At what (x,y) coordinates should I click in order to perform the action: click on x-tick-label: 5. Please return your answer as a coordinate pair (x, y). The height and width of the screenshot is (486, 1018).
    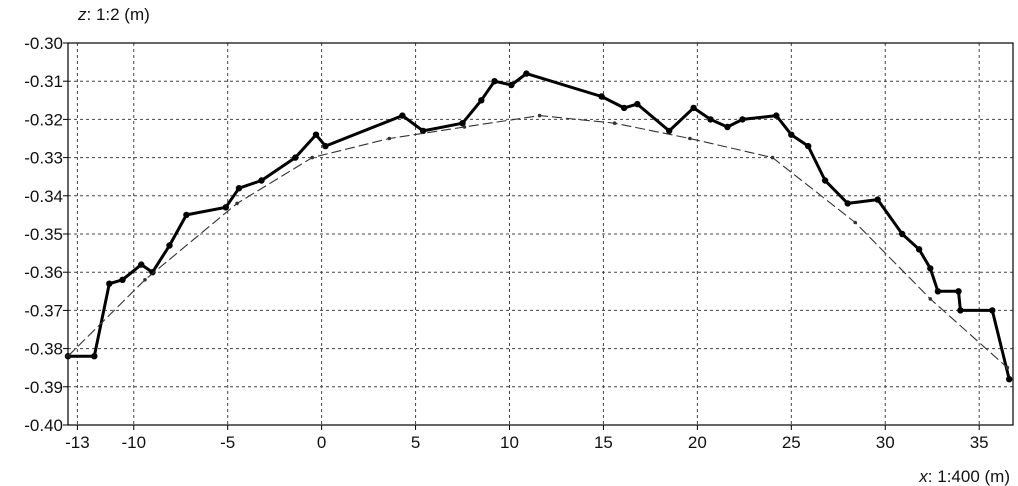
    Looking at the image, I should click on (415, 442).